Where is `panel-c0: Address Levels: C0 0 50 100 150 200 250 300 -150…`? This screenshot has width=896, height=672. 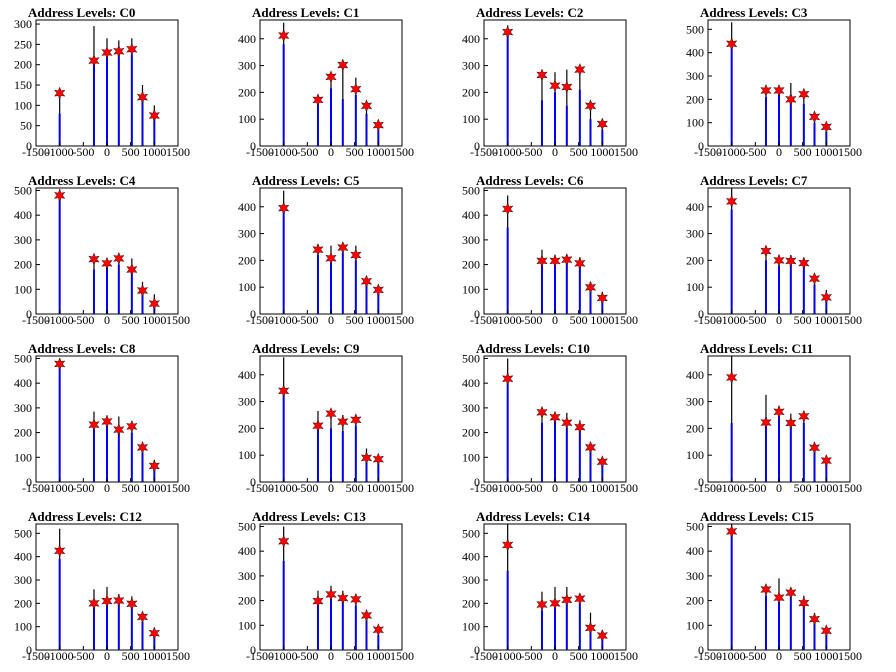
panel-c0: Address Levels: C0 0 50 100 150 200 250 300 -150… is located at coordinates (102, 82).